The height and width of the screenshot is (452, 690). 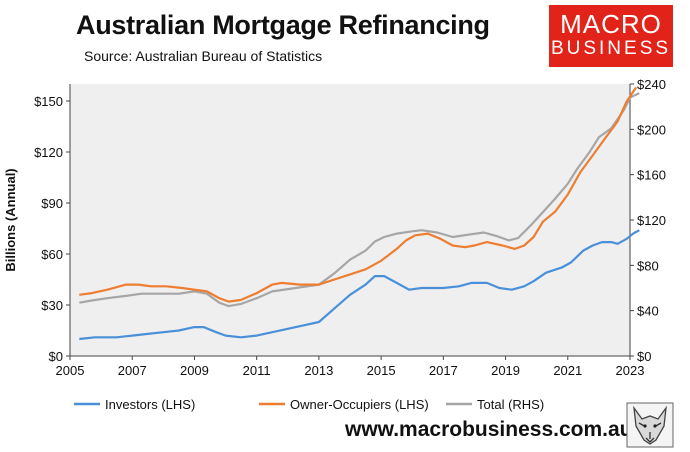 What do you see at coordinates (48, 152) in the screenshot?
I see `y-tick-label: $120` at bounding box center [48, 152].